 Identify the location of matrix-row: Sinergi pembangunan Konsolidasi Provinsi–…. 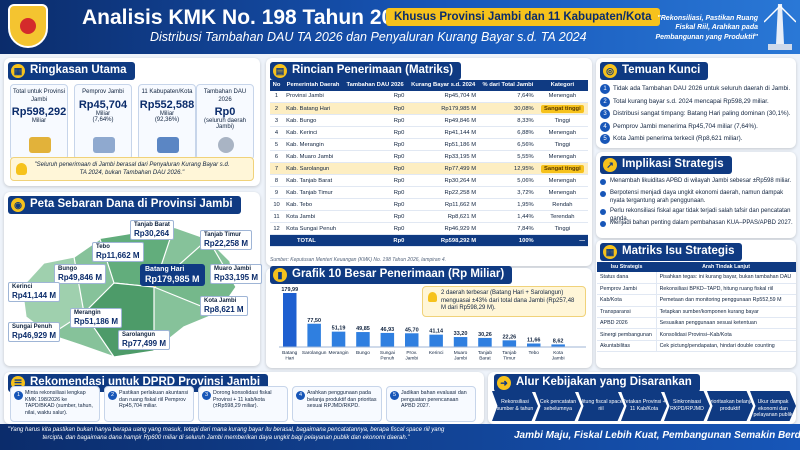
(696, 334).